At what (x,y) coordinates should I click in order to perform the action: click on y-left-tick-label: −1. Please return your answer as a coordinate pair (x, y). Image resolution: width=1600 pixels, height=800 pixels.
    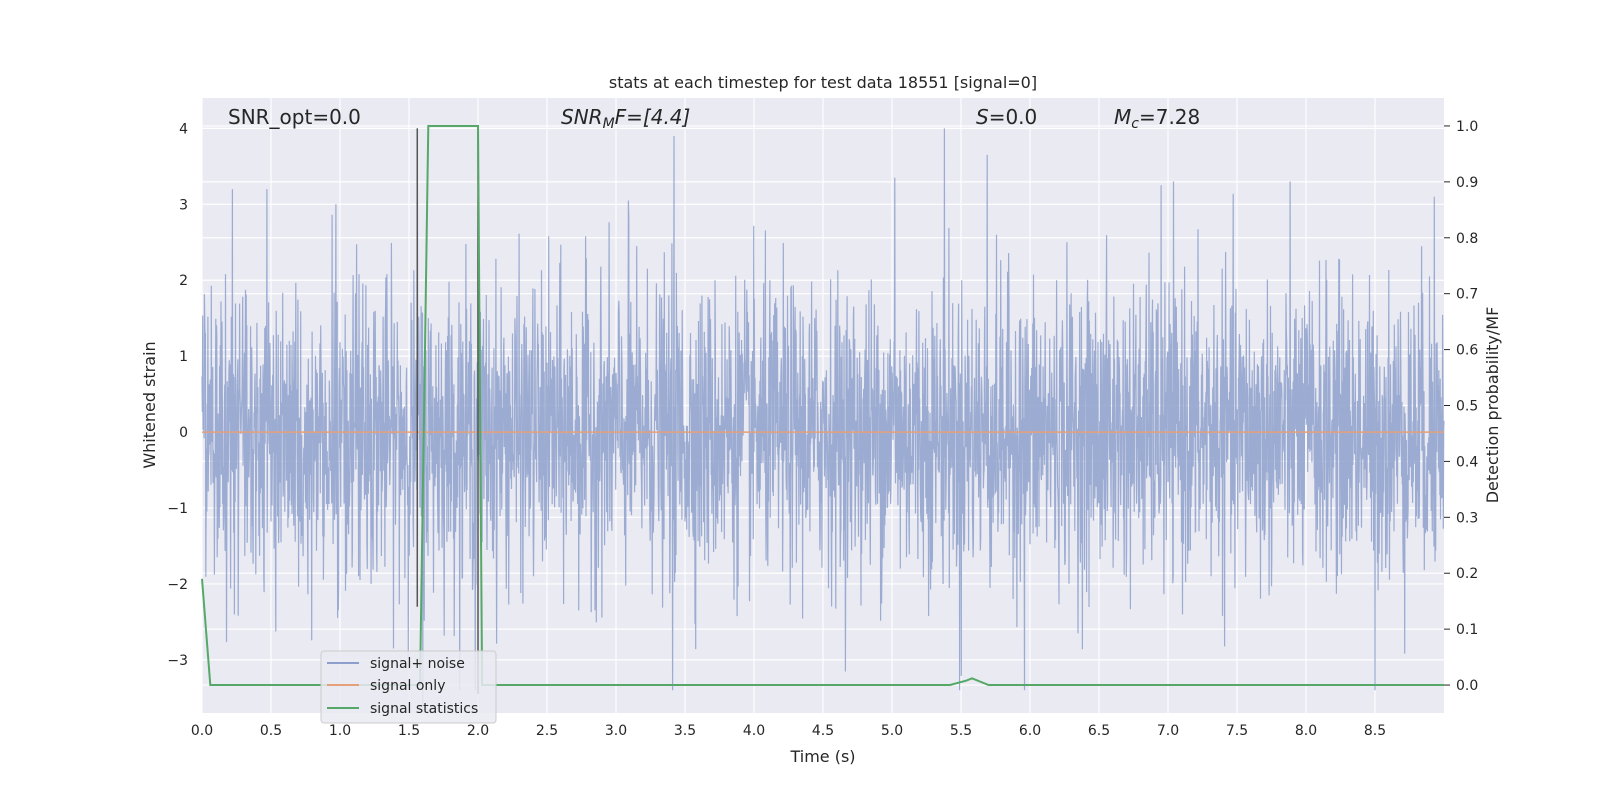
    Looking at the image, I should click on (177, 509).